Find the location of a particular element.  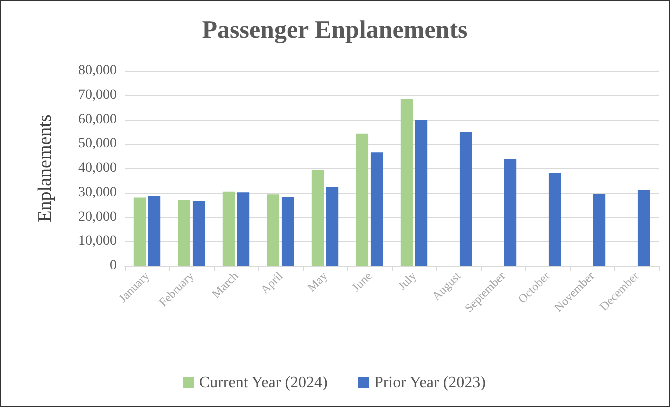

y-tick-label: 60,000 is located at coordinates (97, 120).